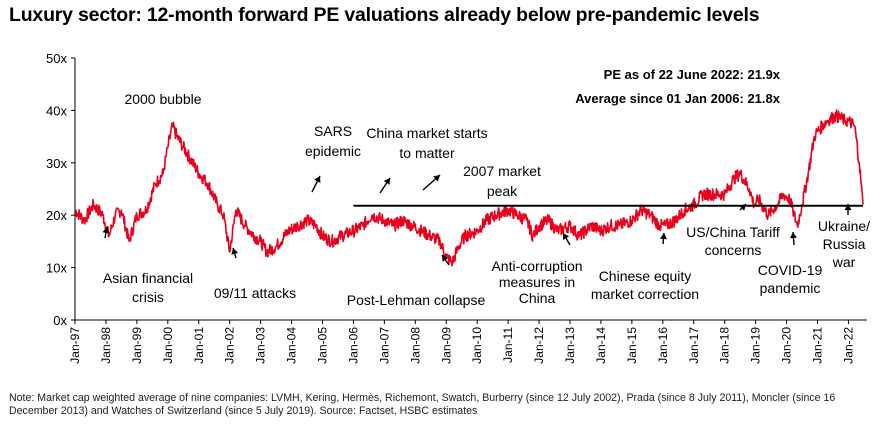 The image size is (890, 430). I want to click on x-tick-label: Jan-04, so click(292, 345).